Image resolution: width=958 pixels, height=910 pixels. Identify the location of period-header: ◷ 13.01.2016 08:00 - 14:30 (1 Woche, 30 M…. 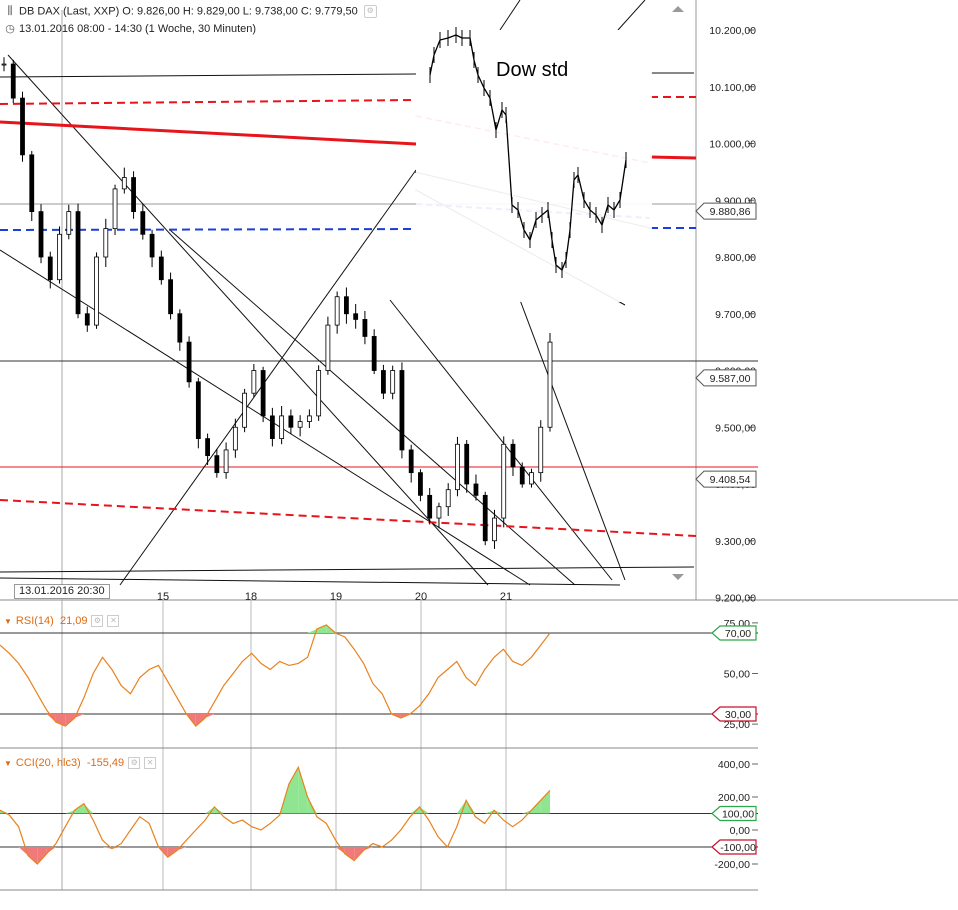
(130, 28).